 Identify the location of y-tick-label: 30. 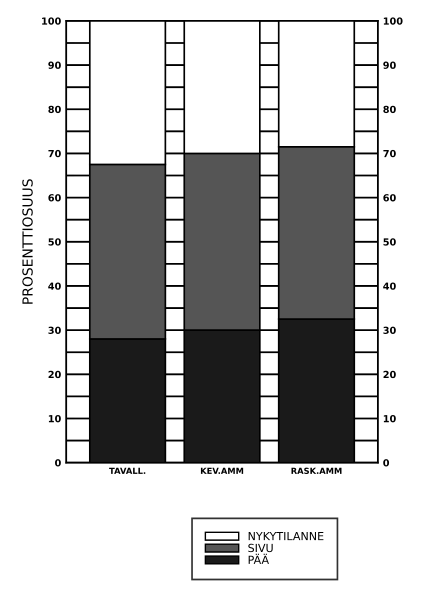
(54, 330).